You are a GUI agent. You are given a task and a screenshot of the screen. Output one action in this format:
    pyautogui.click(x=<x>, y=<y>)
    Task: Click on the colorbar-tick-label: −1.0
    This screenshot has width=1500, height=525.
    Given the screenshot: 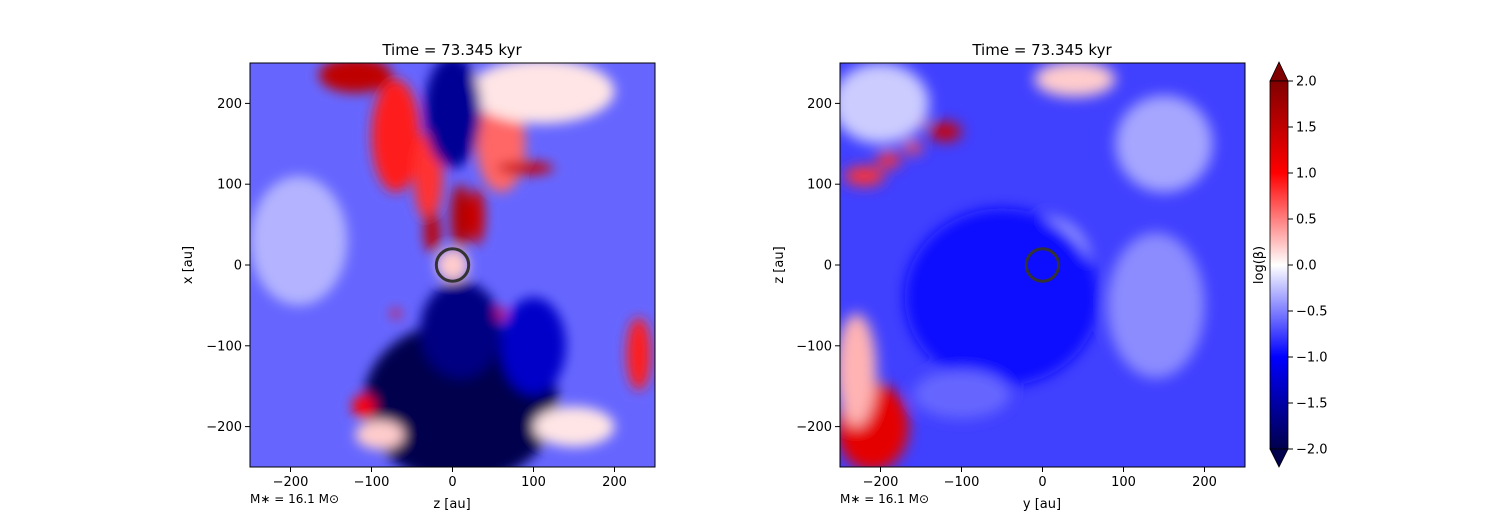 What is the action you would take?
    pyautogui.click(x=1312, y=358)
    